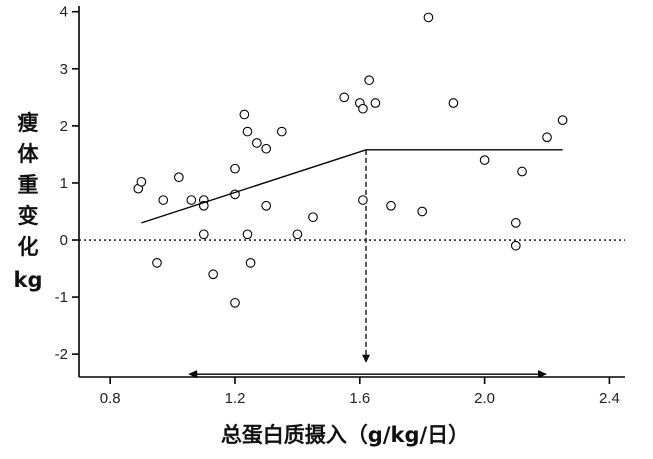 The height and width of the screenshot is (459, 653). What do you see at coordinates (609, 398) in the screenshot?
I see `x-tick-label: 2.4` at bounding box center [609, 398].